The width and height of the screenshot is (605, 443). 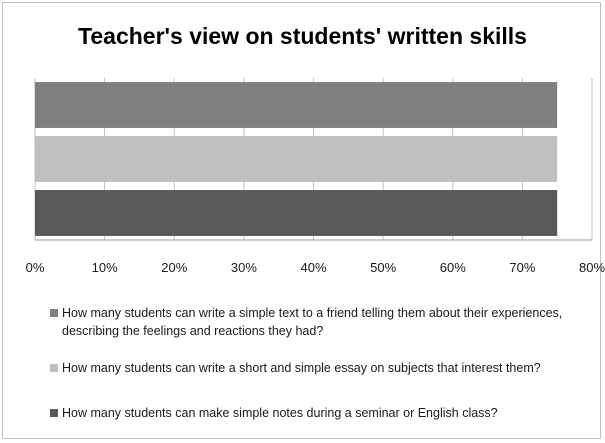 What do you see at coordinates (522, 267) in the screenshot?
I see `x-tick-label-7: 70%` at bounding box center [522, 267].